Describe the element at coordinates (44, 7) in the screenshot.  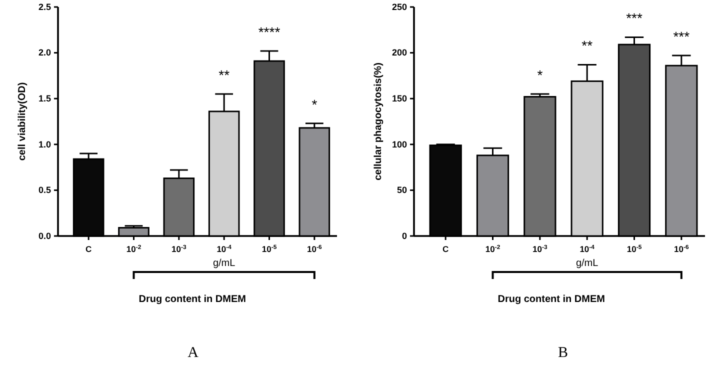
I see `y-tick-label: 2.5` at that location.